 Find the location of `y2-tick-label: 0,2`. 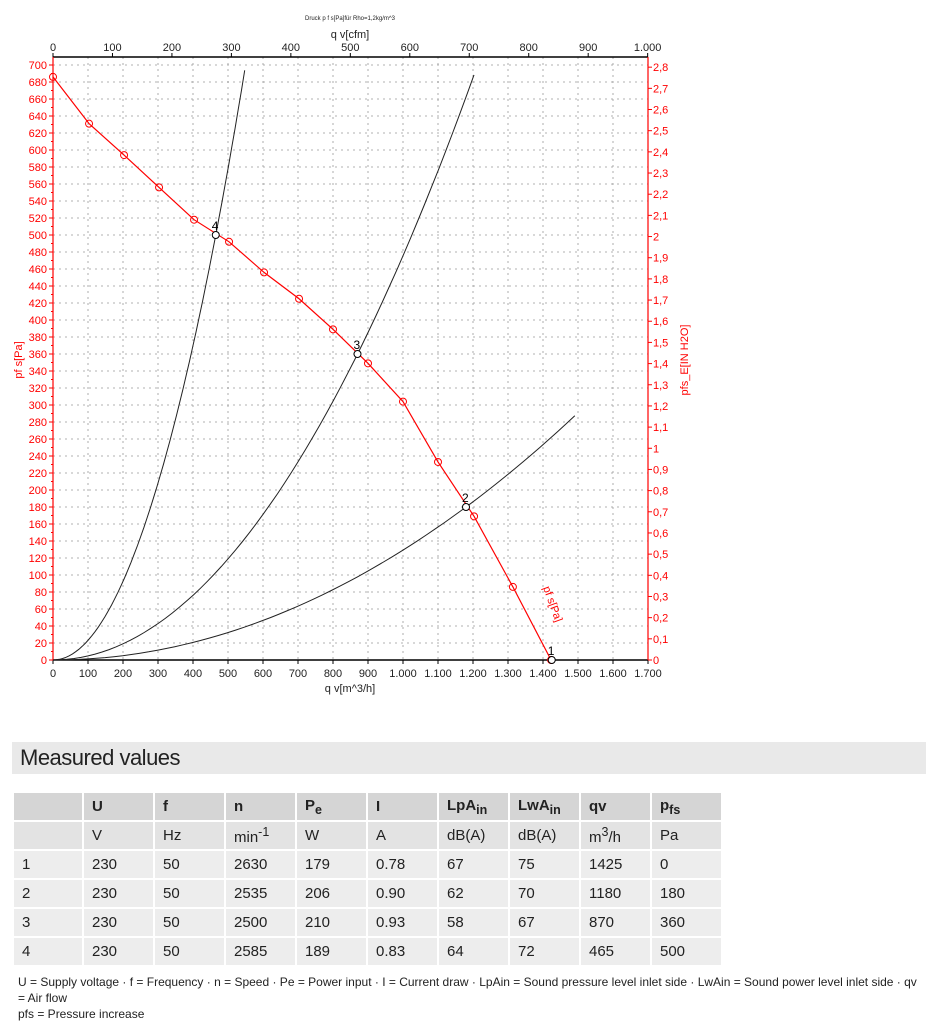

y2-tick-label: 0,2 is located at coordinates (660, 619).